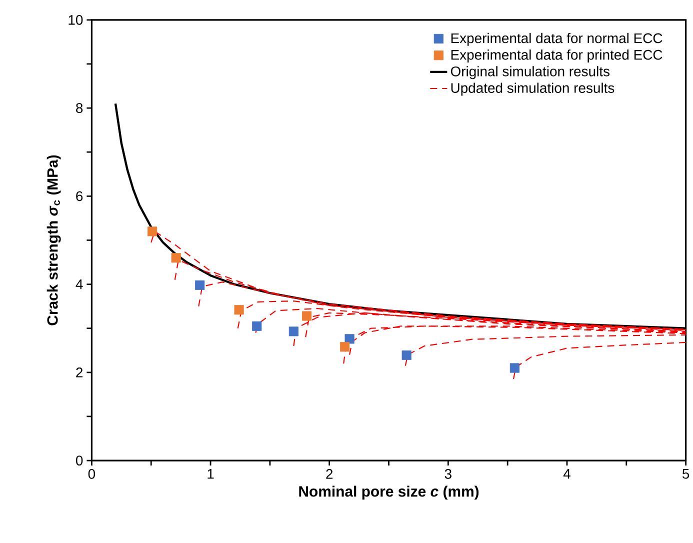 Image resolution: width=693 pixels, height=543 pixels. Describe the element at coordinates (532, 89) in the screenshot. I see `legend-label: Updated simulation results` at that location.